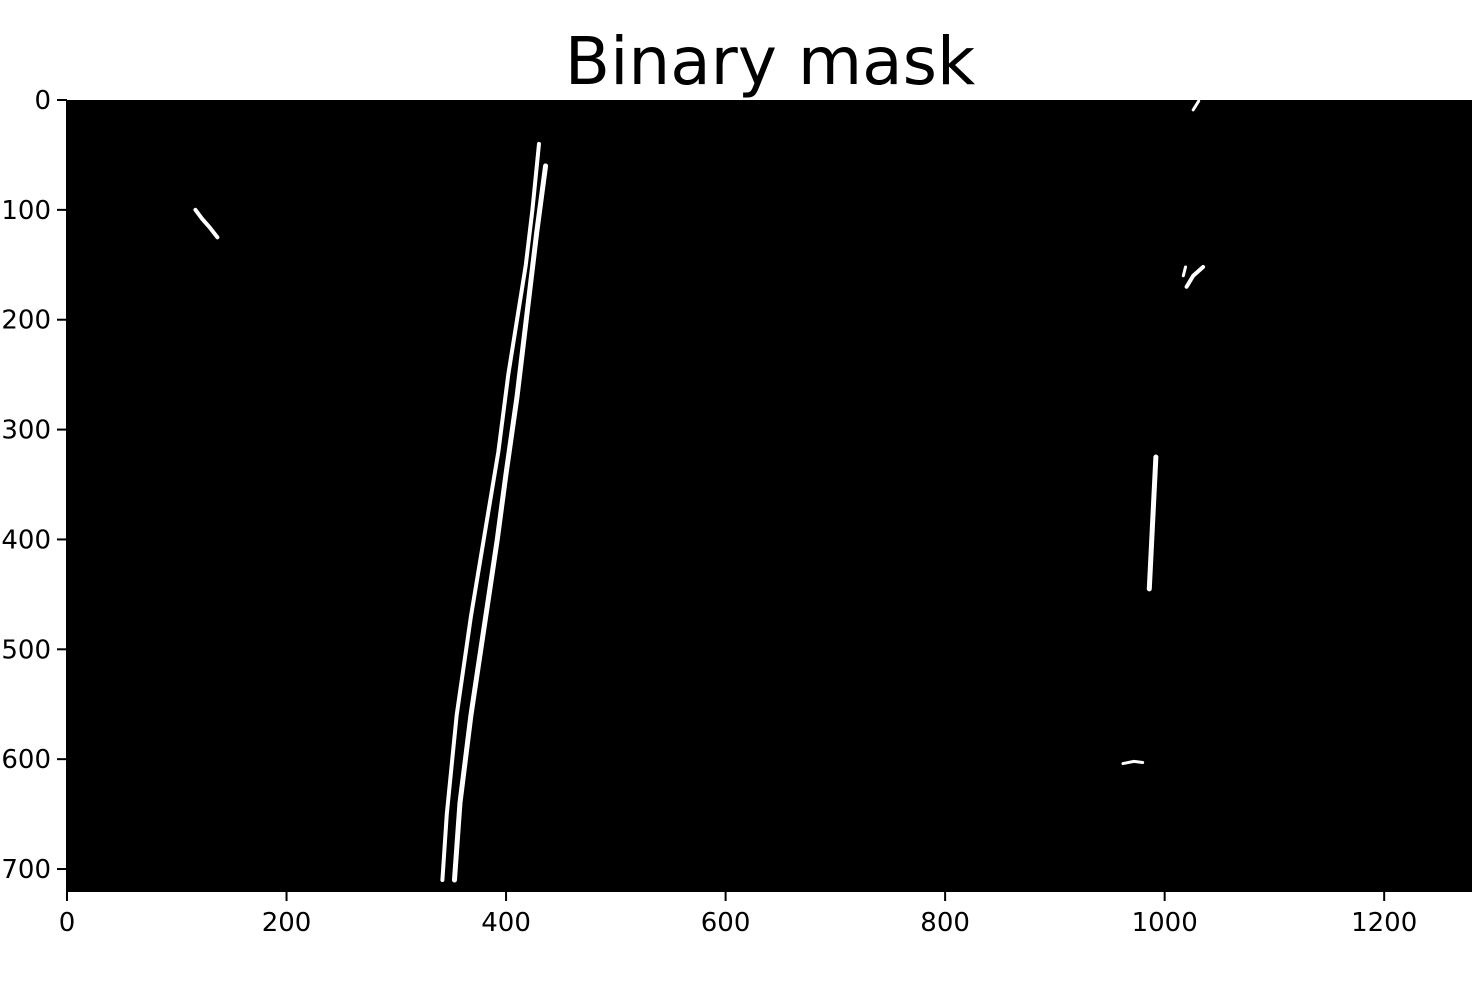 This screenshot has width=1472, height=994. I want to click on mask-region-left-lane-outer-line, so click(490, 512).